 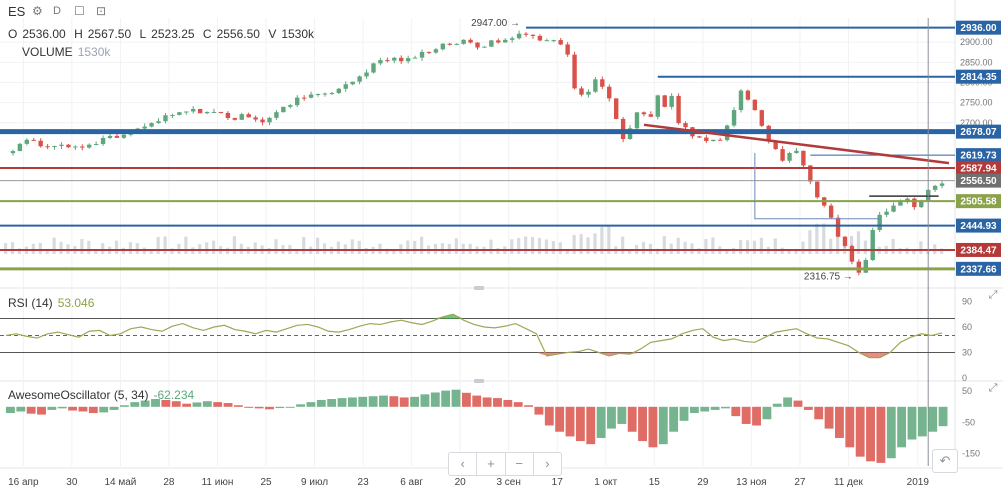 What do you see at coordinates (491, 464) in the screenshot?
I see `zoom-in-button: +` at bounding box center [491, 464].